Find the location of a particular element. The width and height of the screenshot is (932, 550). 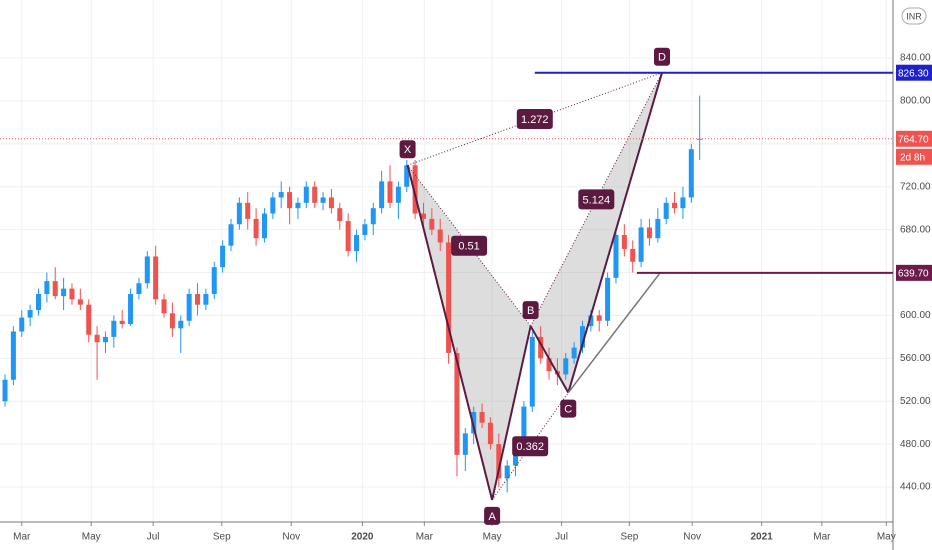

y-tick-label: 800.00 is located at coordinates (915, 101).